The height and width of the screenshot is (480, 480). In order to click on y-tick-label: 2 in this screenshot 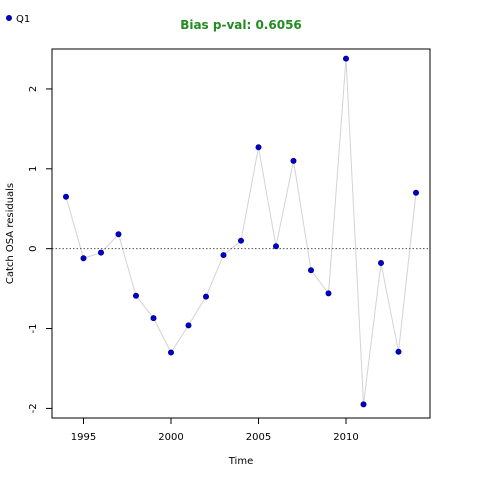, I will do `click(33, 89)`.